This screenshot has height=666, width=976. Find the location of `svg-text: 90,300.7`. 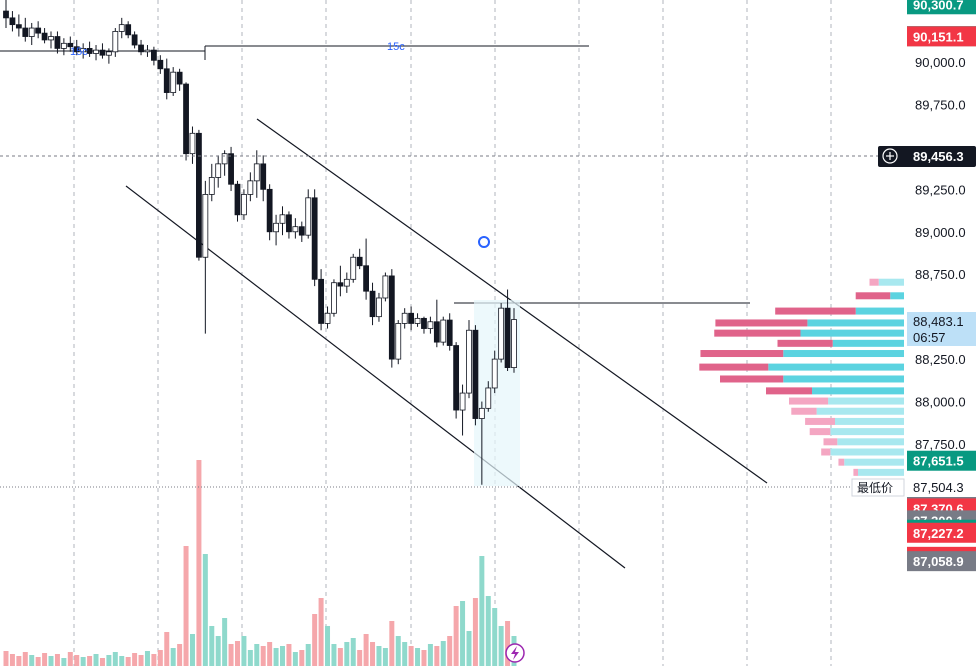

svg-text: 90,300.7 is located at coordinates (938, 6).